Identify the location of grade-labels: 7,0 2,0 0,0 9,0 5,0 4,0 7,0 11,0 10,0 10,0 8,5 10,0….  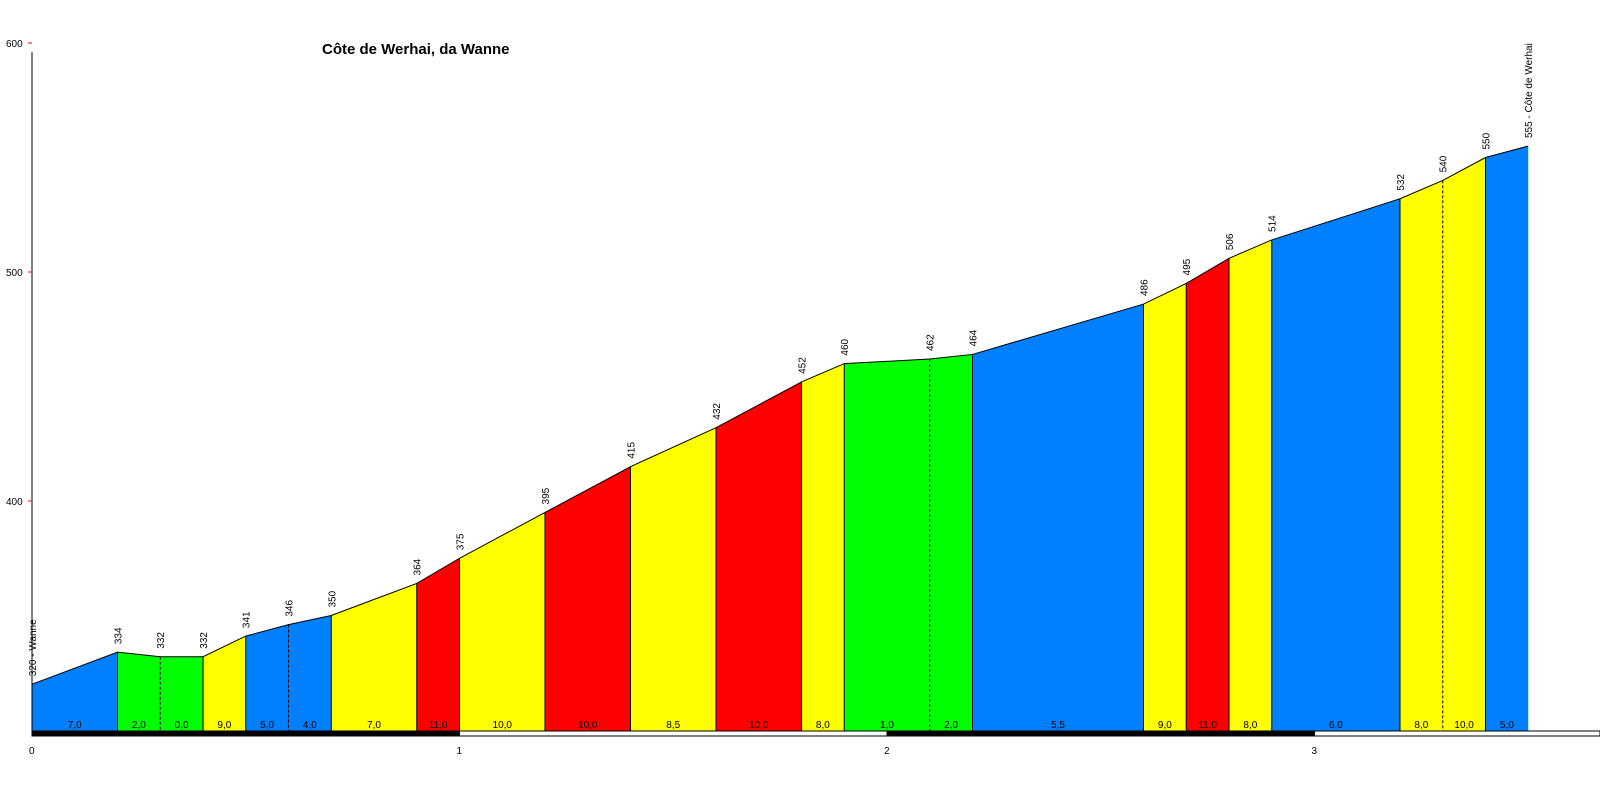
(791, 725).